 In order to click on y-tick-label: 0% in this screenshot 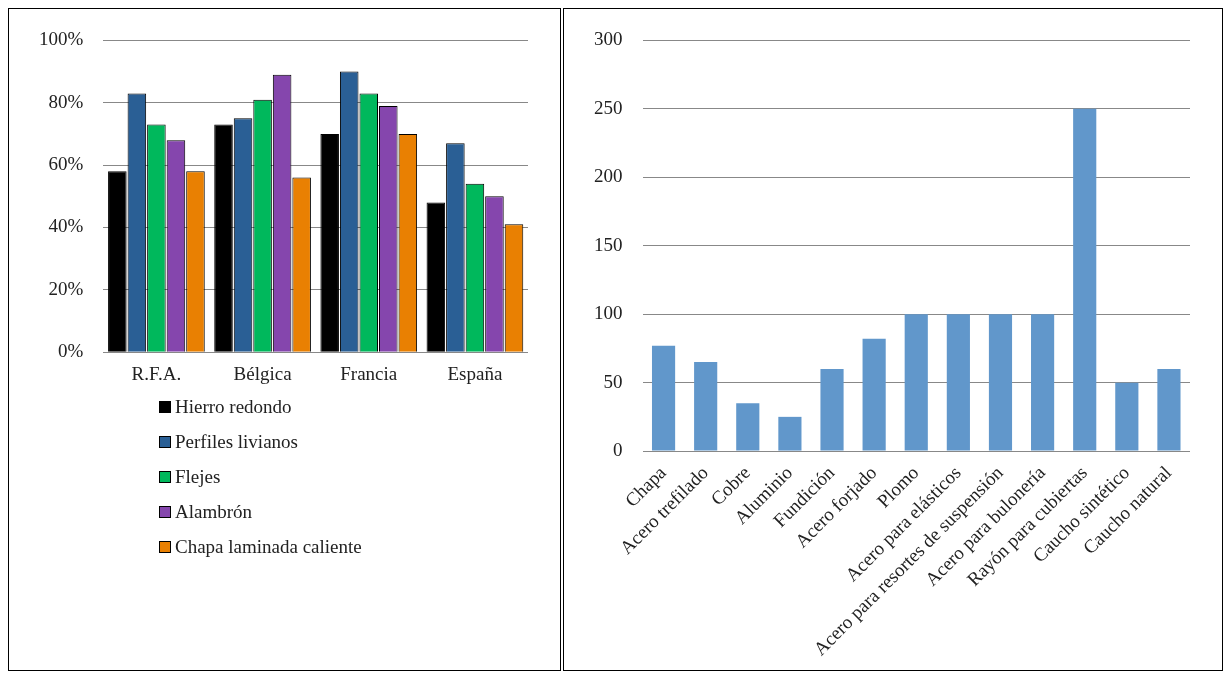, I will do `click(71, 351)`.